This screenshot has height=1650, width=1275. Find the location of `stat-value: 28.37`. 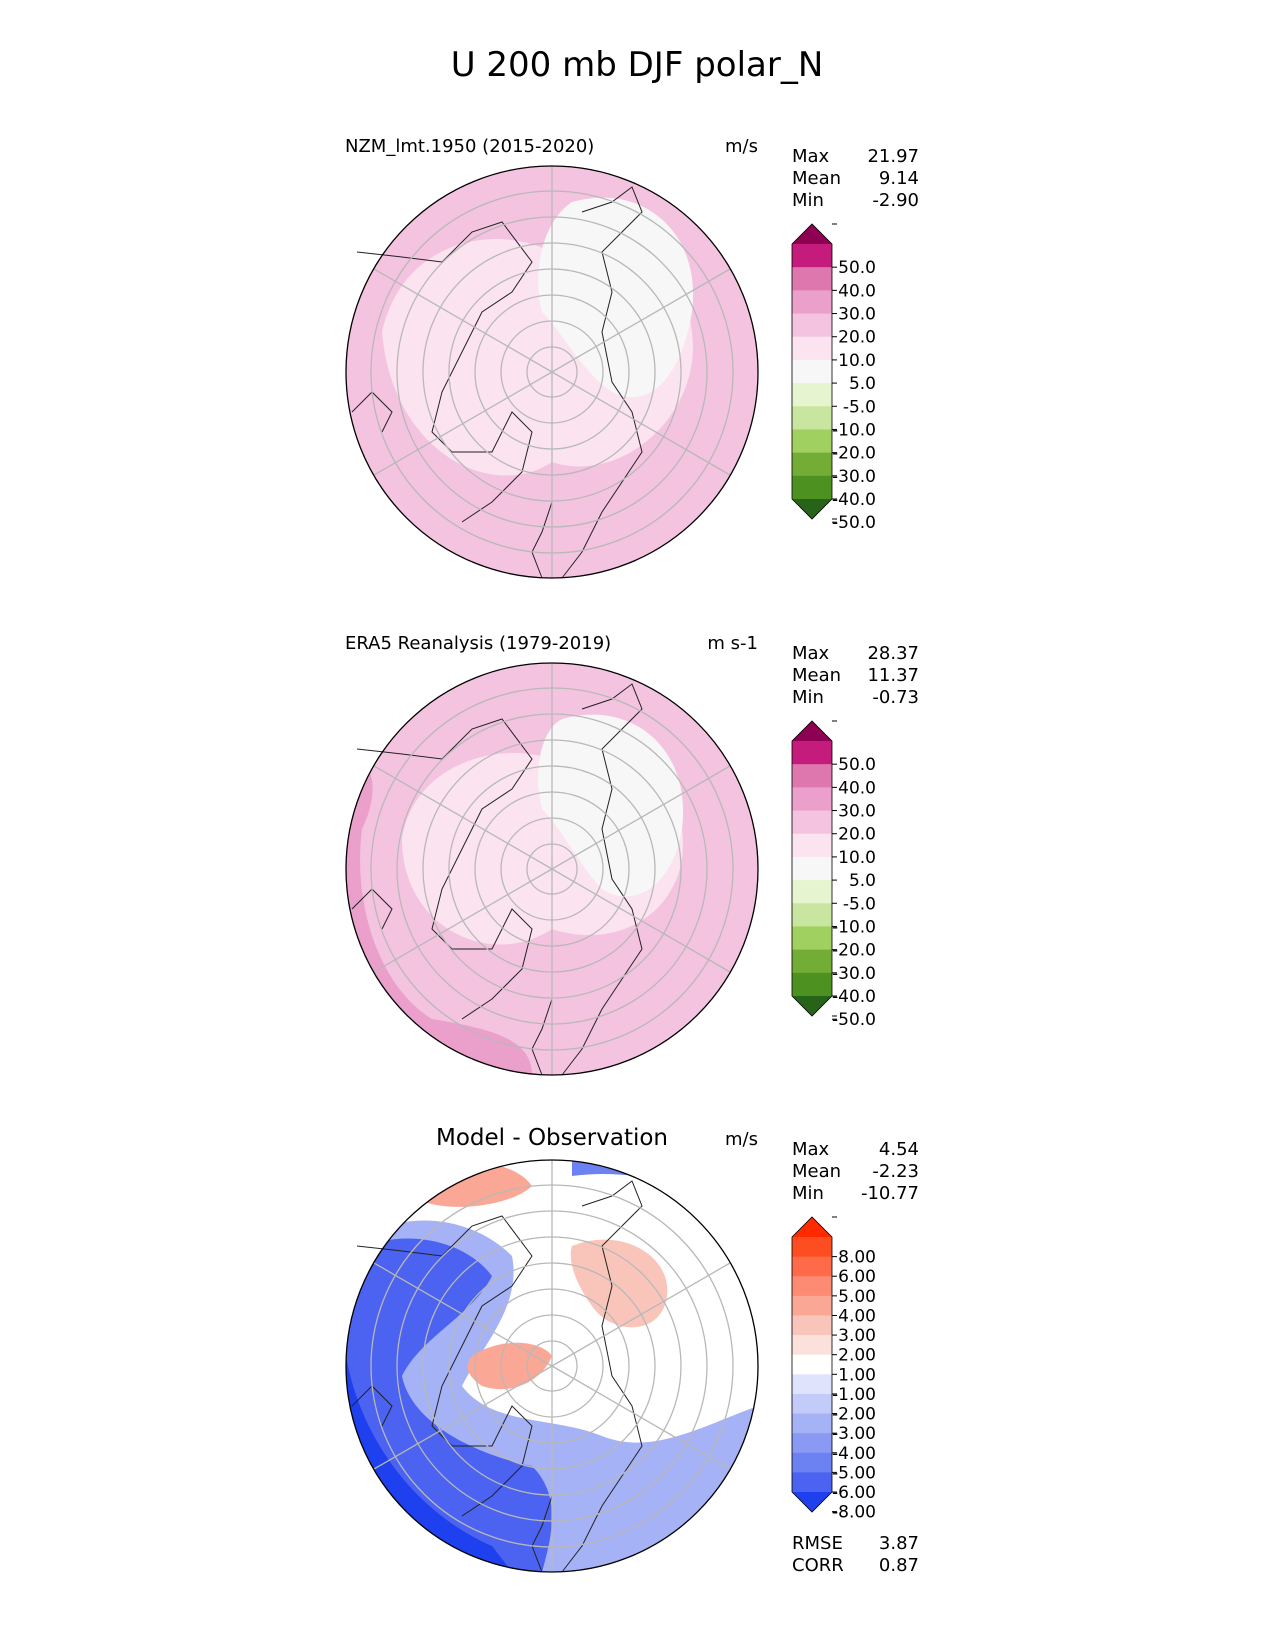

stat-value: 28.37 is located at coordinates (893, 653).